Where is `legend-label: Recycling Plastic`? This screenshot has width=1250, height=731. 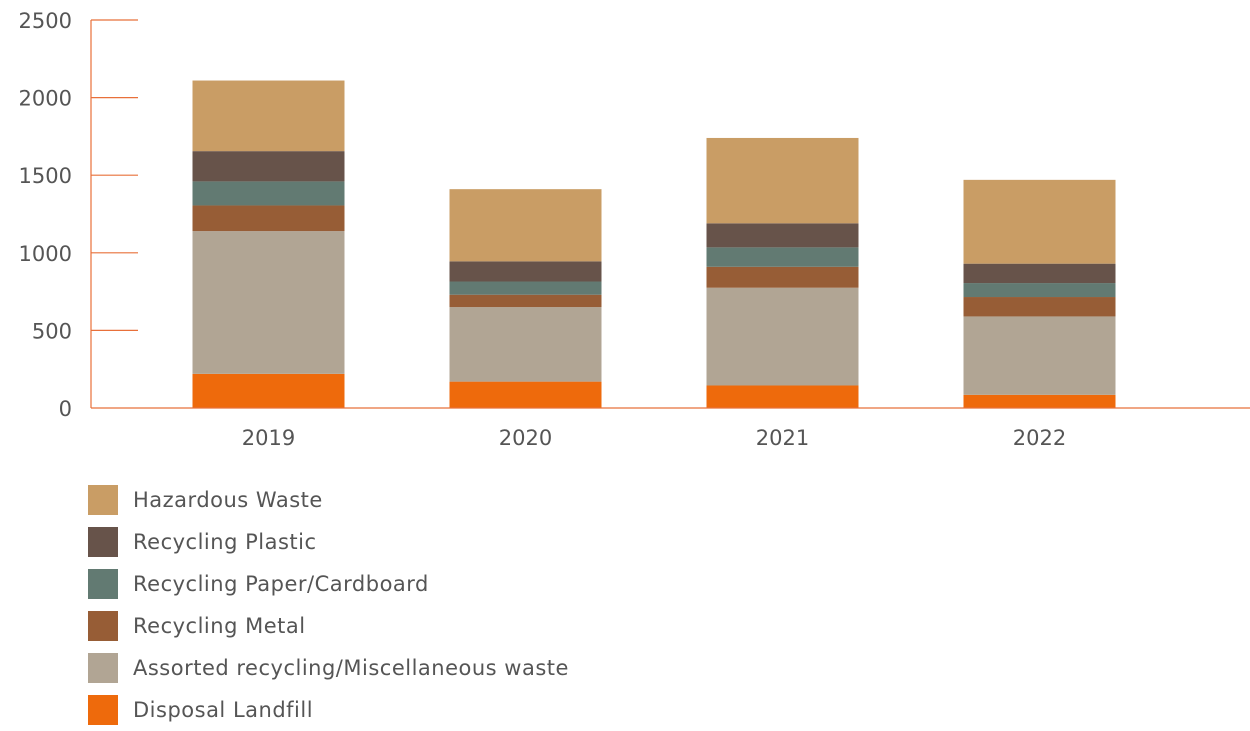
legend-label: Recycling Plastic is located at coordinates (225, 542).